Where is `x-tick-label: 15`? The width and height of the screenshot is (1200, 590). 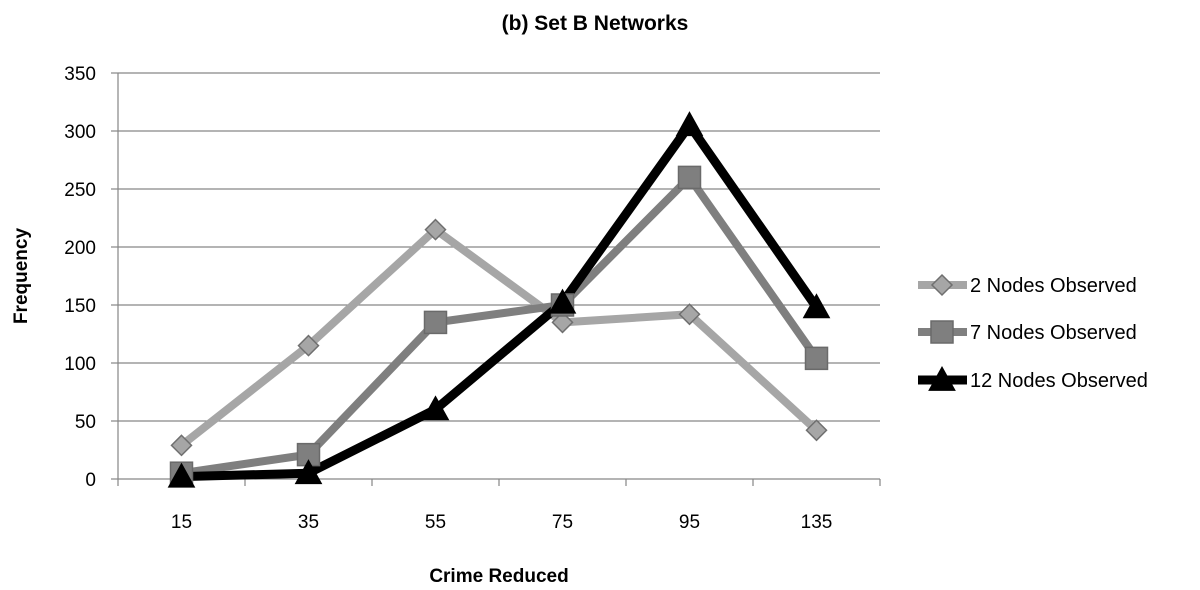 x-tick-label: 15 is located at coordinates (181, 522).